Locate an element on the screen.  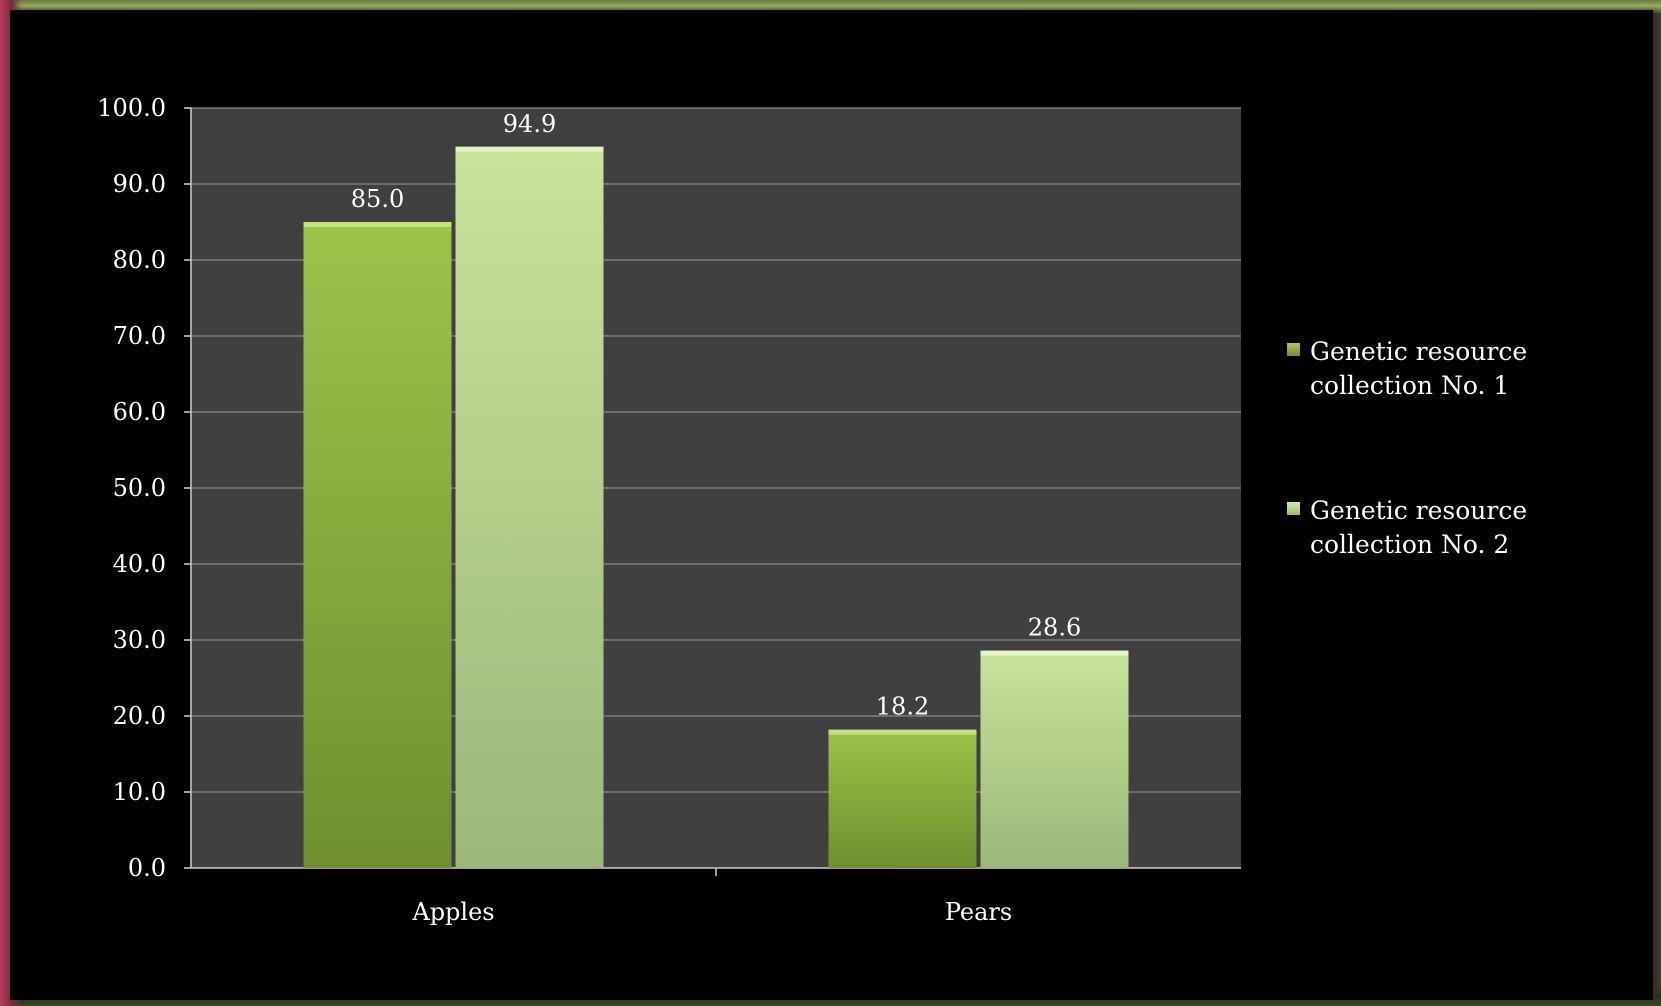
y-tick-label: 10.0 is located at coordinates (139, 792).